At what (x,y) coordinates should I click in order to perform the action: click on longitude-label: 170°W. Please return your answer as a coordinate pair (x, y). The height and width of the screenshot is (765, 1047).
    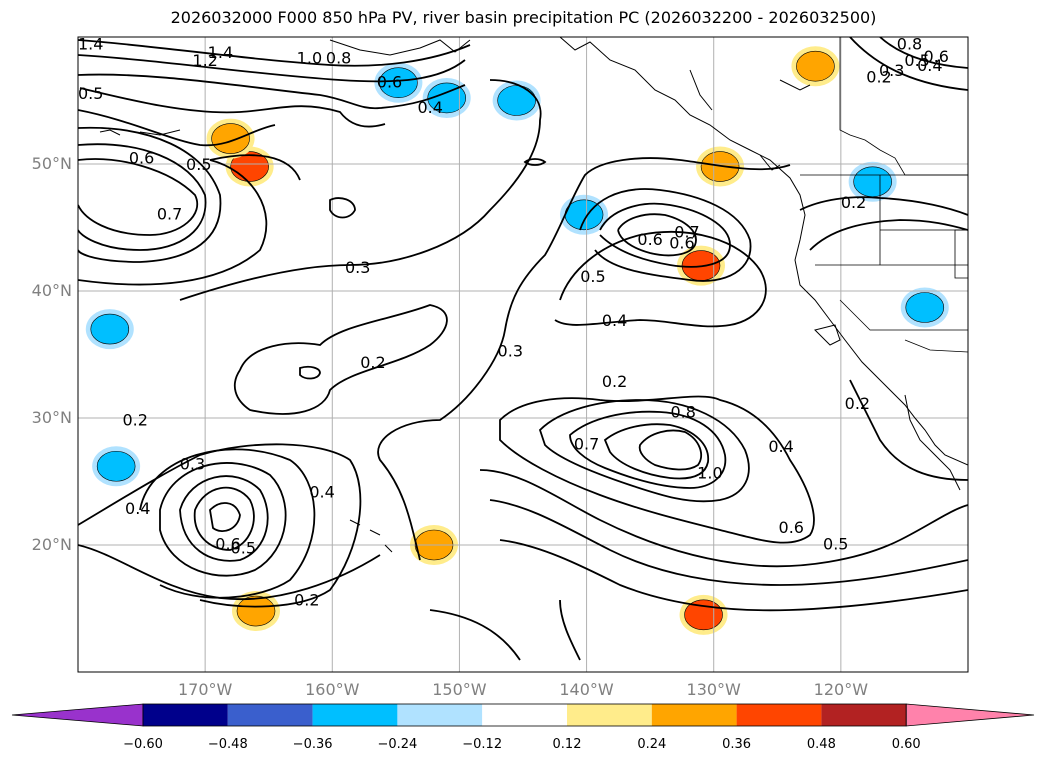
    Looking at the image, I should click on (205, 689).